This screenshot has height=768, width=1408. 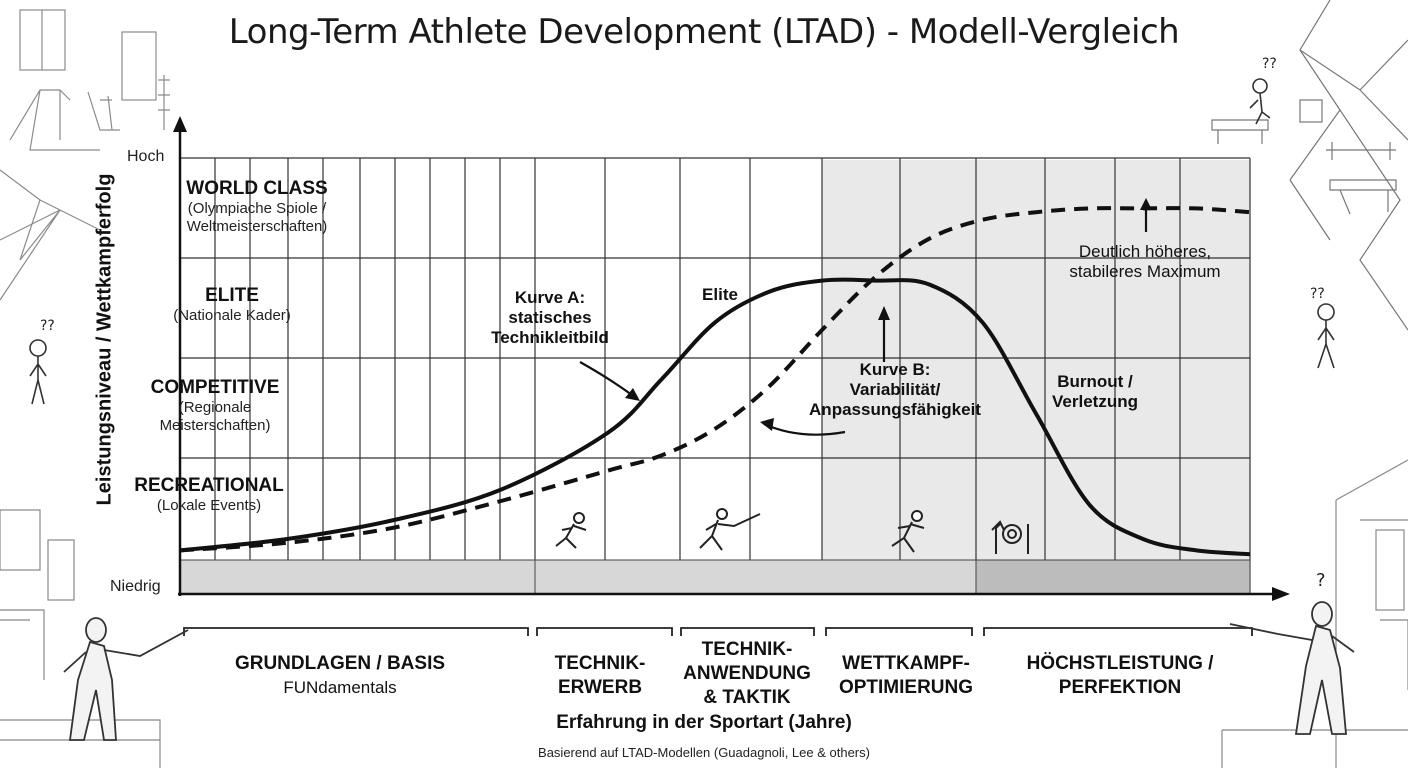 I want to click on phase-grundlagen: GRUNDLAGEN / BASIS FUNdamentals, so click(x=340, y=676).